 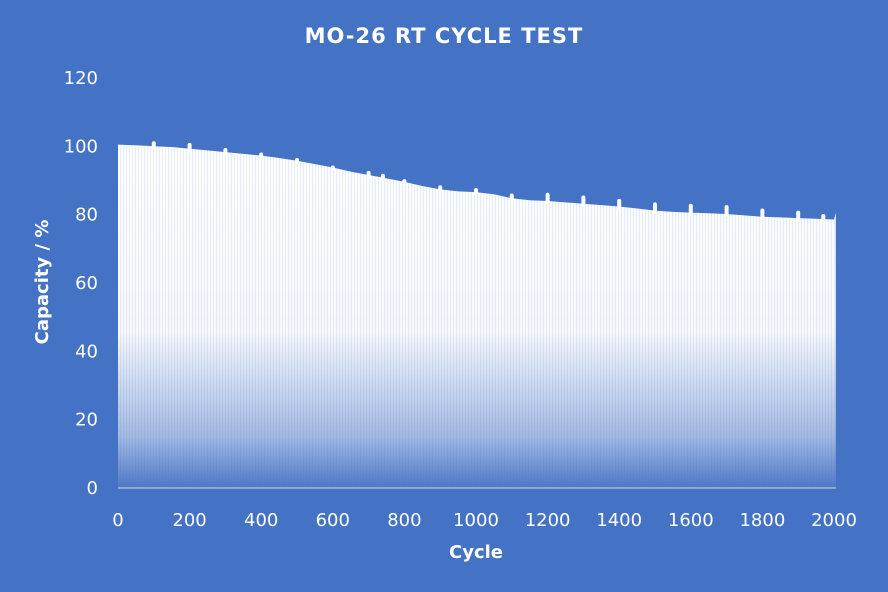 I want to click on x-tick-label: 600, so click(x=333, y=520).